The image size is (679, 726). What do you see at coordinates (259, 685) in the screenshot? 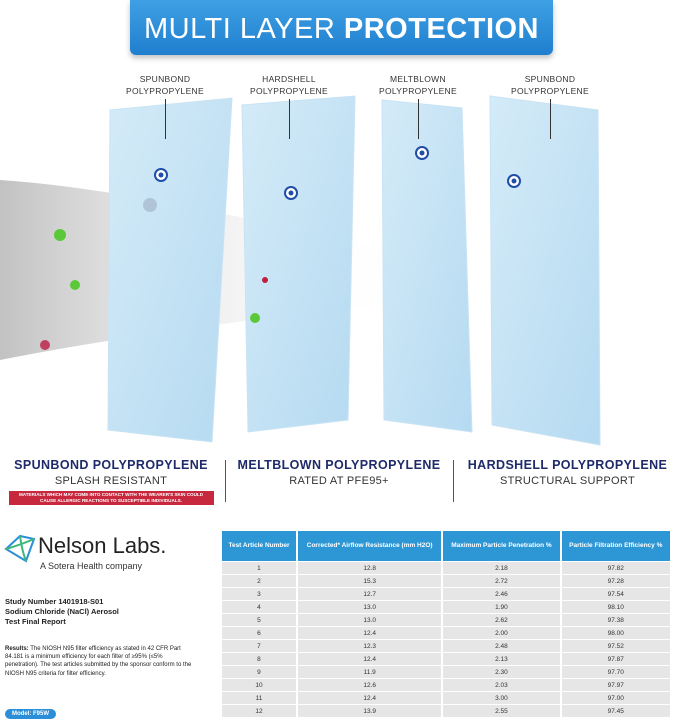
I see `table-cell: 10` at bounding box center [259, 685].